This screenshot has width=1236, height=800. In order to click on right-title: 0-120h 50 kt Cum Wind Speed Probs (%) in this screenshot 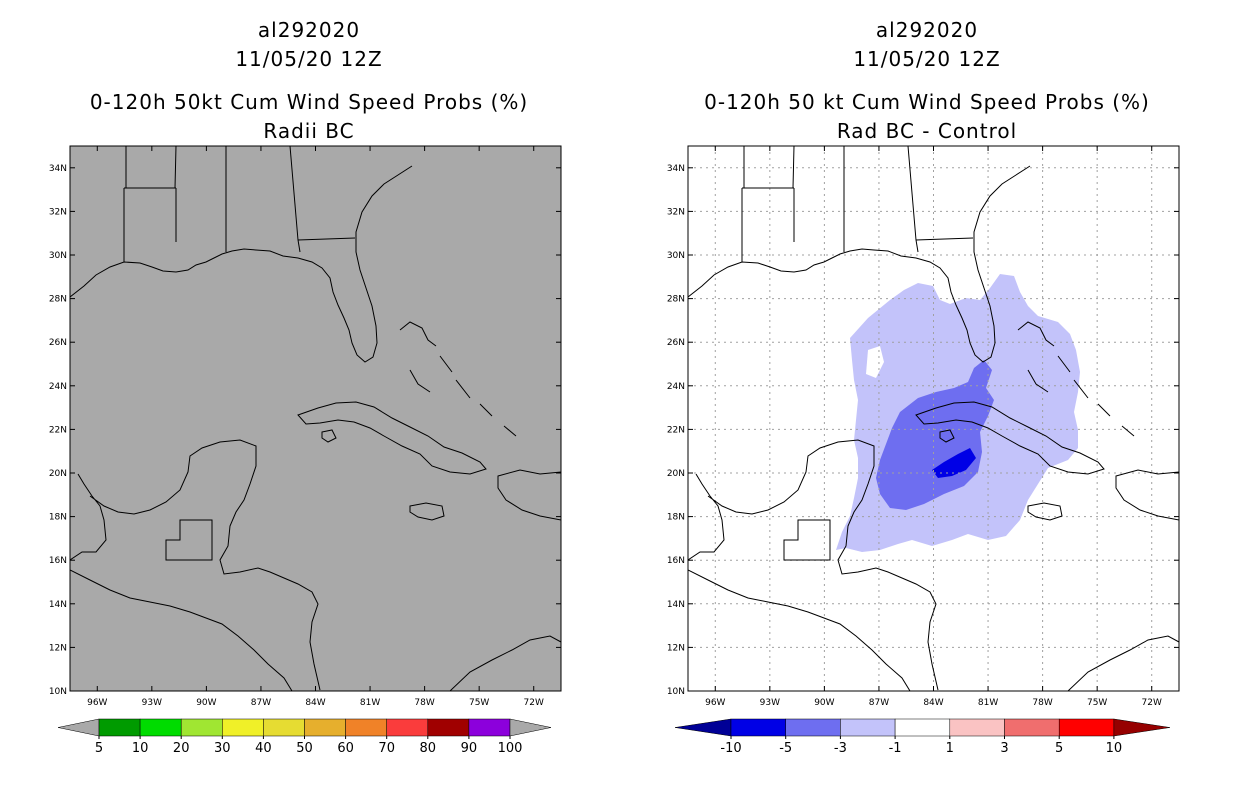, I will do `click(927, 102)`.